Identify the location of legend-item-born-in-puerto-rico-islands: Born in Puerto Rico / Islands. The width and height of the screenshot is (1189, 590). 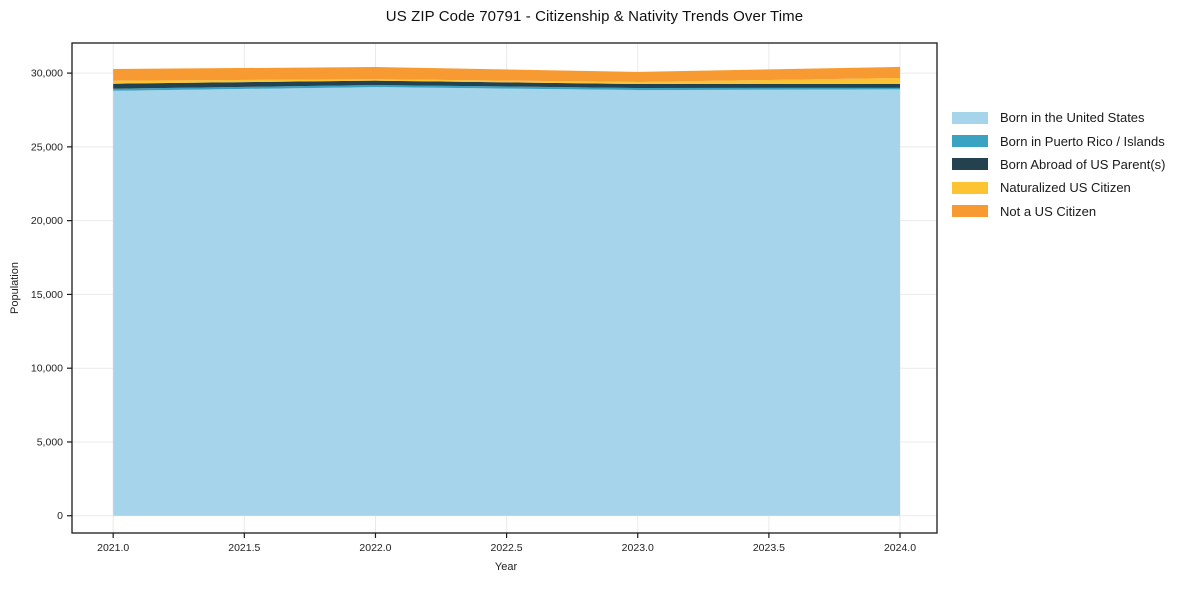
(1058, 140).